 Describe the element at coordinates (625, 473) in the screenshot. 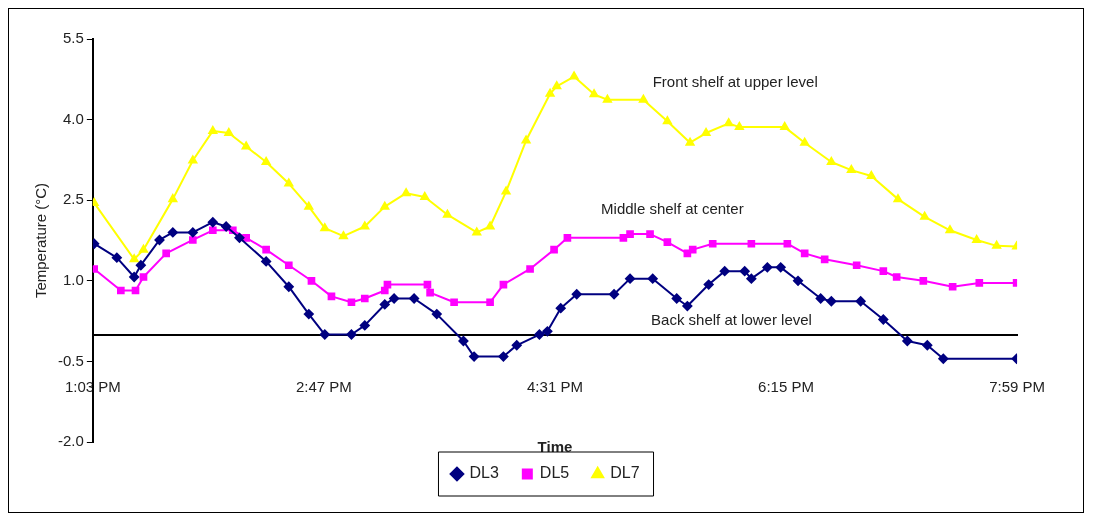

I see `legend-label: DL7` at that location.